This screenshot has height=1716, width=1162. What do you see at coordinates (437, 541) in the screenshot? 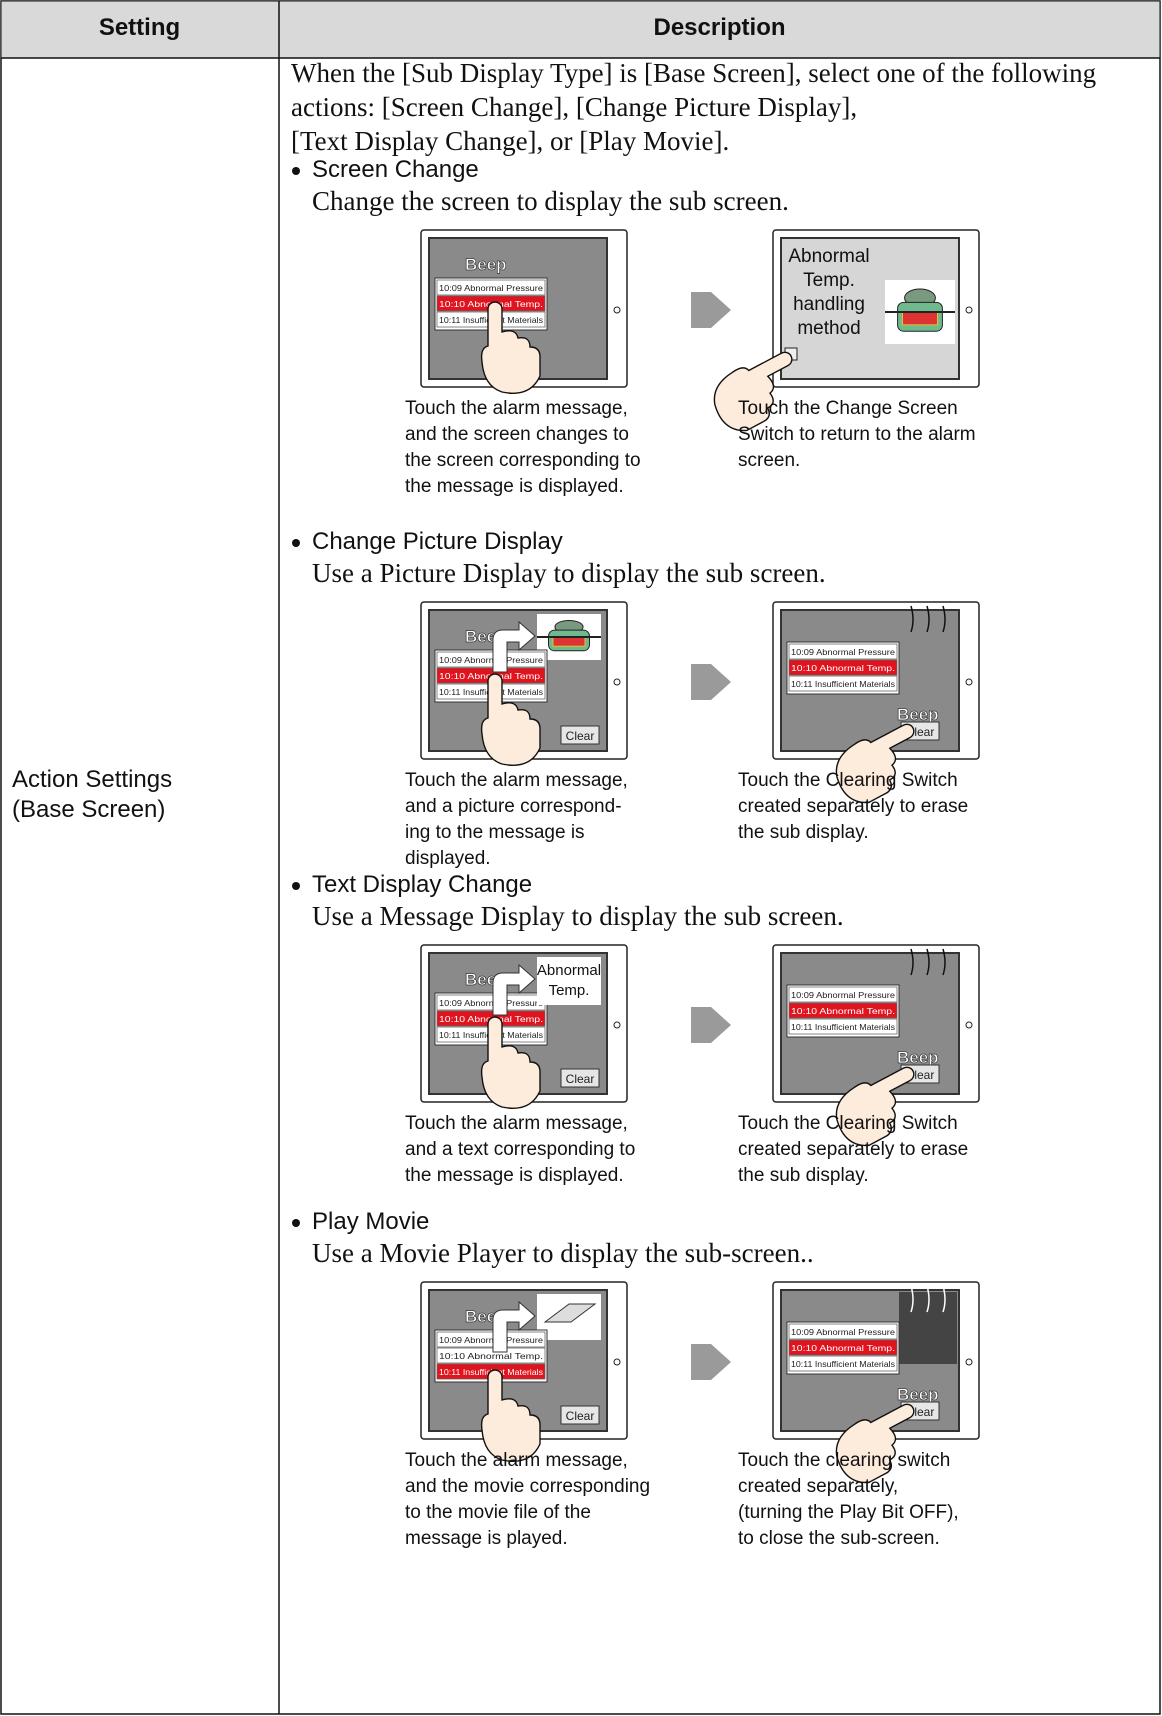
I see `section-title: Change Picture Display` at bounding box center [437, 541].